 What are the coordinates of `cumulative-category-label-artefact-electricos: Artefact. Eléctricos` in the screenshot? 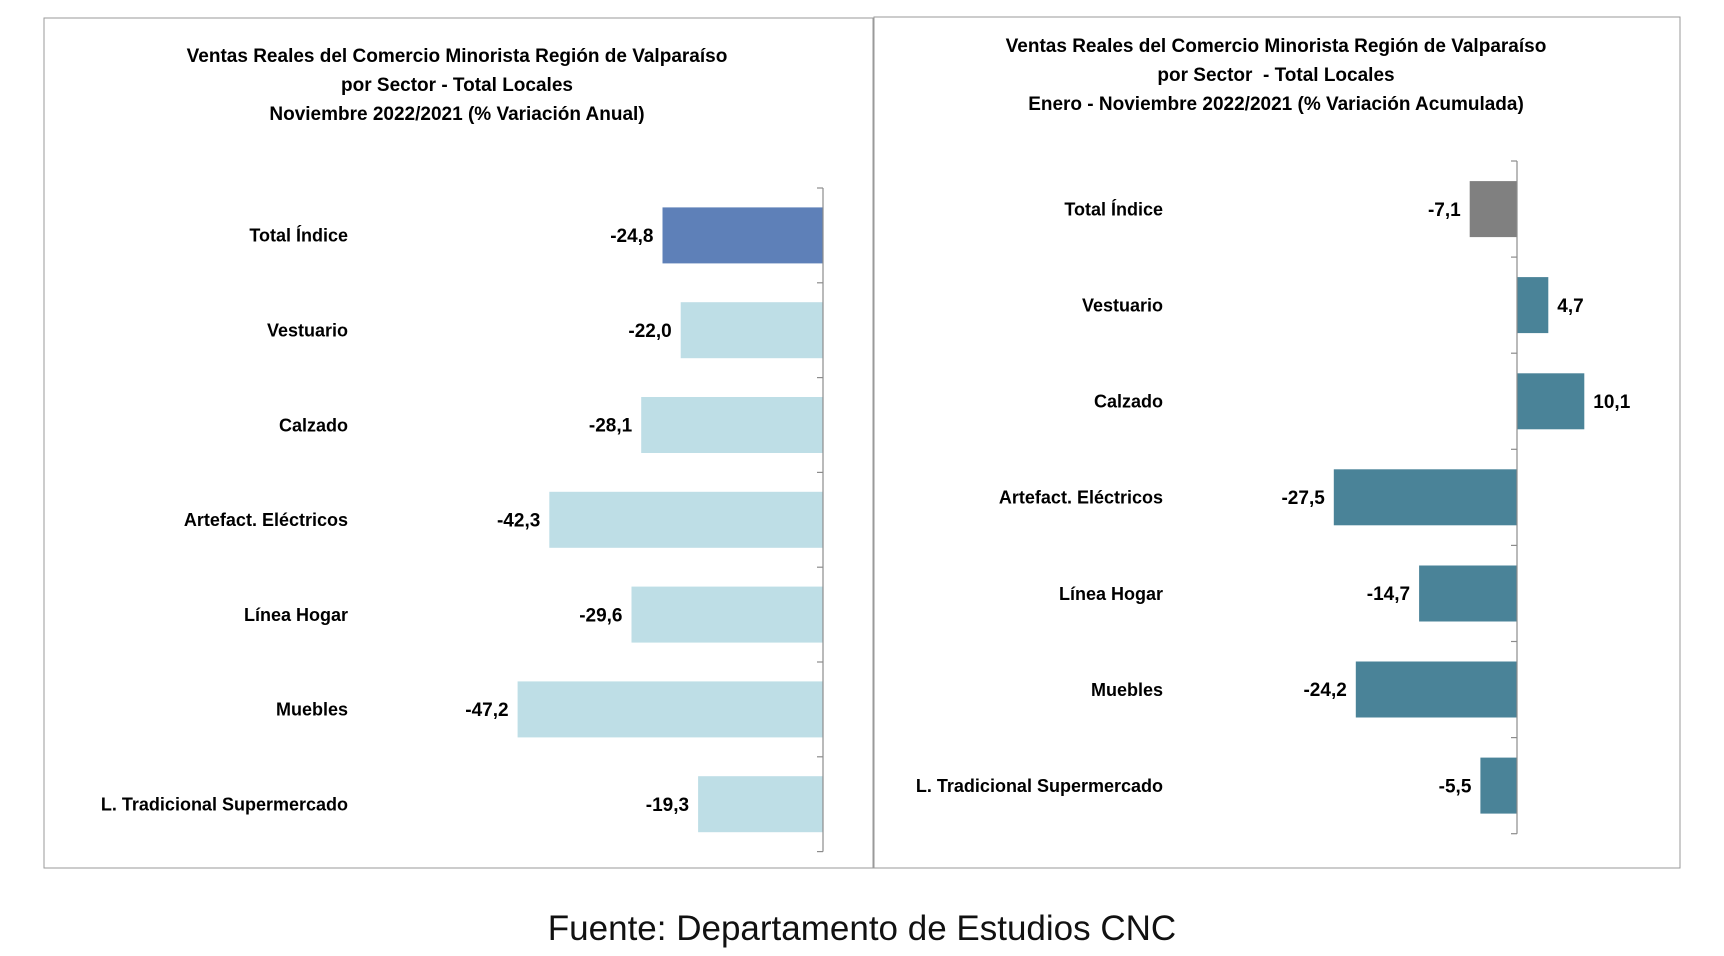 It's located at (1081, 498).